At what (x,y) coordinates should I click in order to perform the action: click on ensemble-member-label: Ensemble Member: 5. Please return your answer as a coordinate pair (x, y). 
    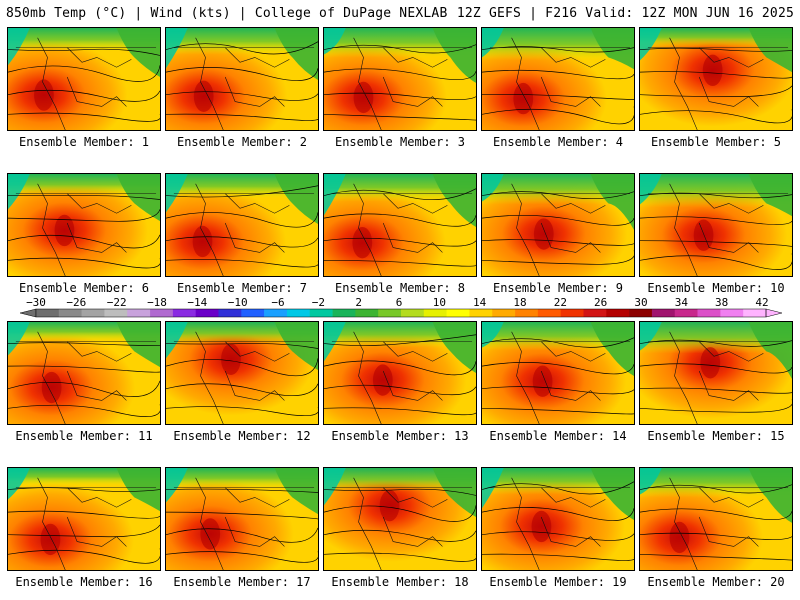
    Looking at the image, I should click on (716, 142).